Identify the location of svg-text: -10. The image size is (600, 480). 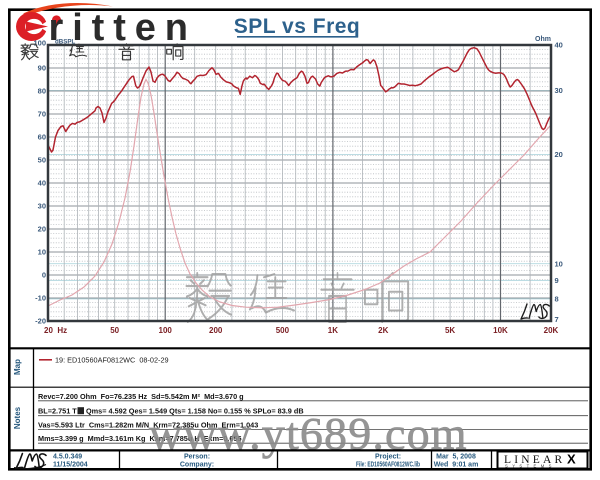
(40, 298).